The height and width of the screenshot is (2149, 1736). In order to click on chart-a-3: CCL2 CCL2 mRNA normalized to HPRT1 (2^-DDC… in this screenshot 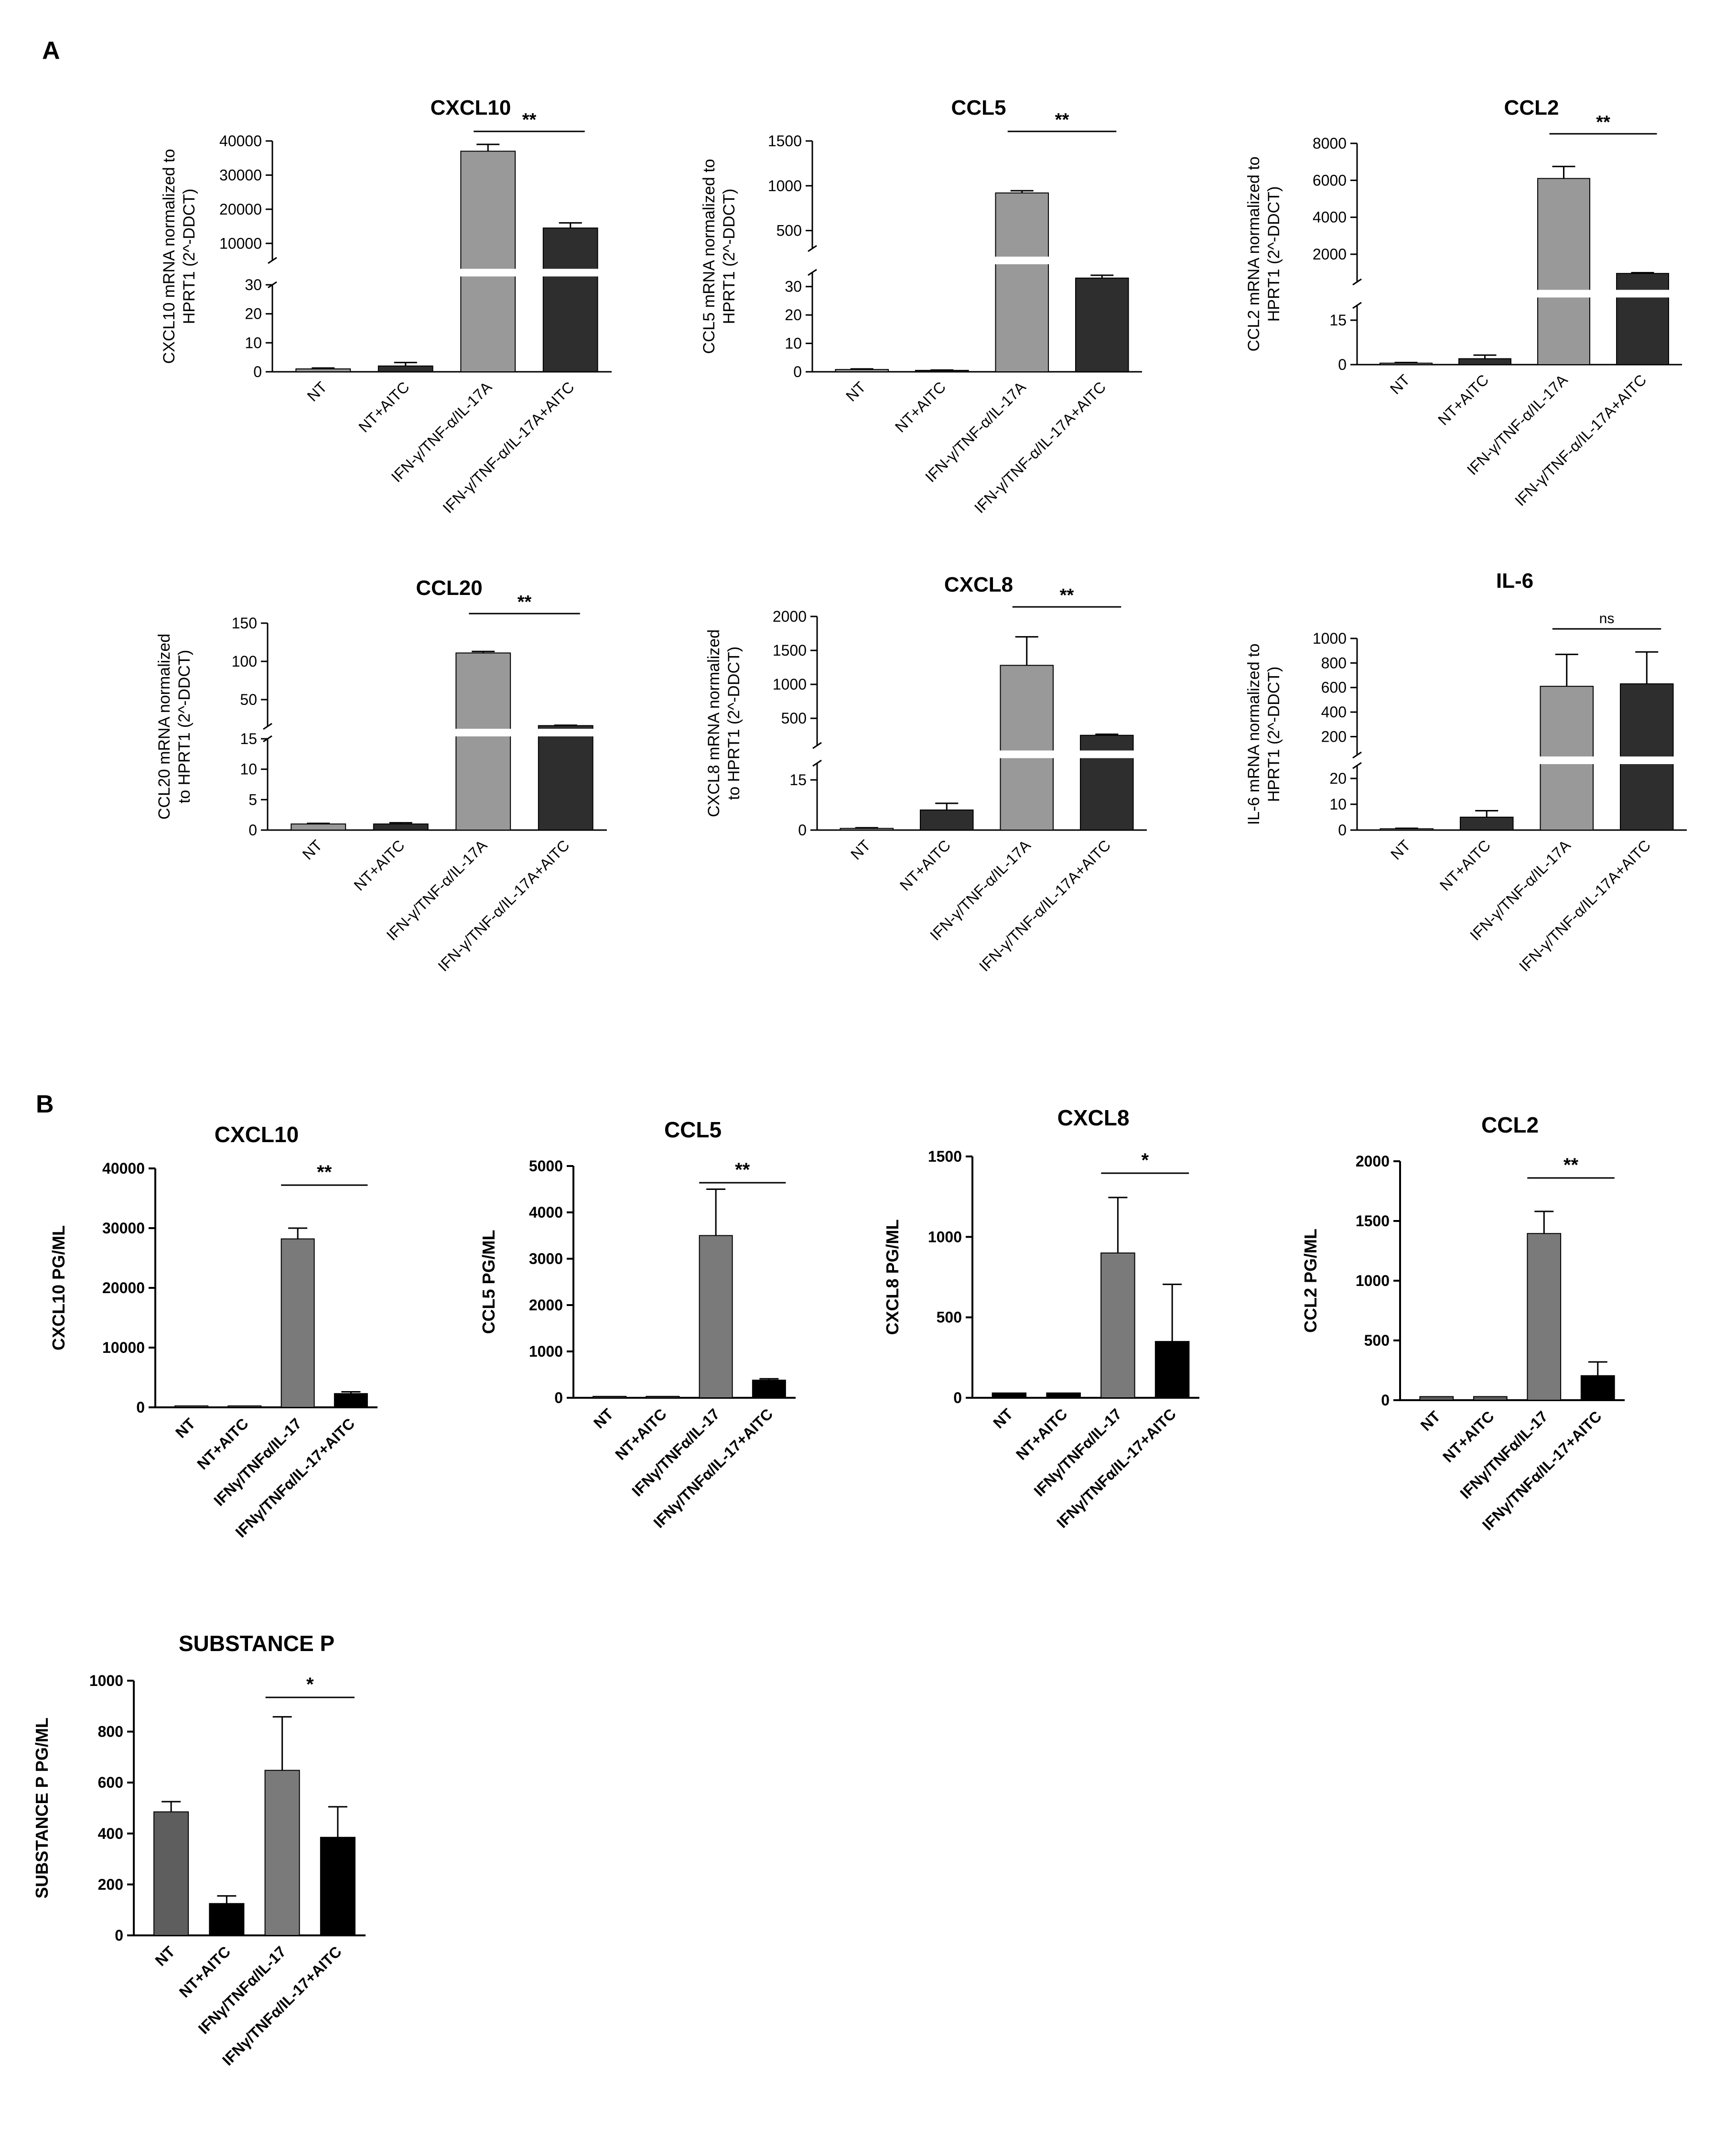, I will do `click(1464, 302)`.